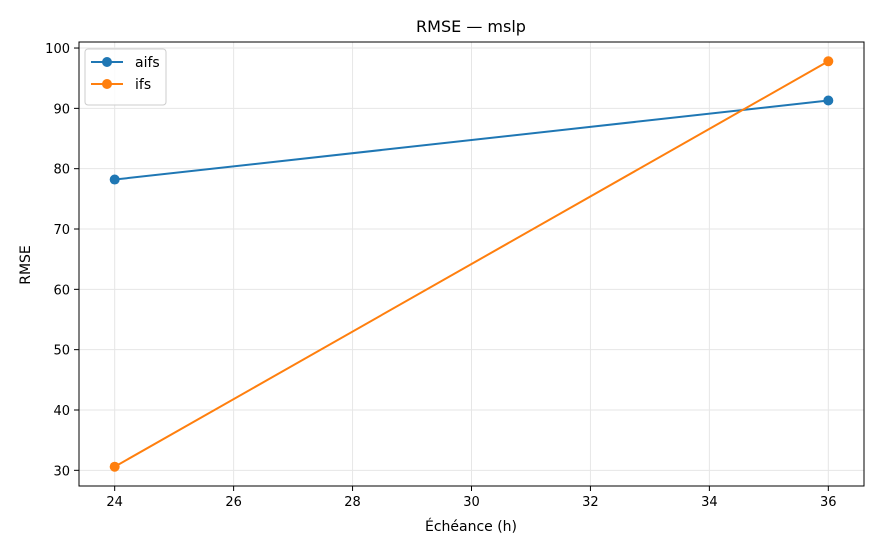 This screenshot has height=550, width=880. What do you see at coordinates (143, 85) in the screenshot?
I see `legend-label-ifs: ifs` at bounding box center [143, 85].